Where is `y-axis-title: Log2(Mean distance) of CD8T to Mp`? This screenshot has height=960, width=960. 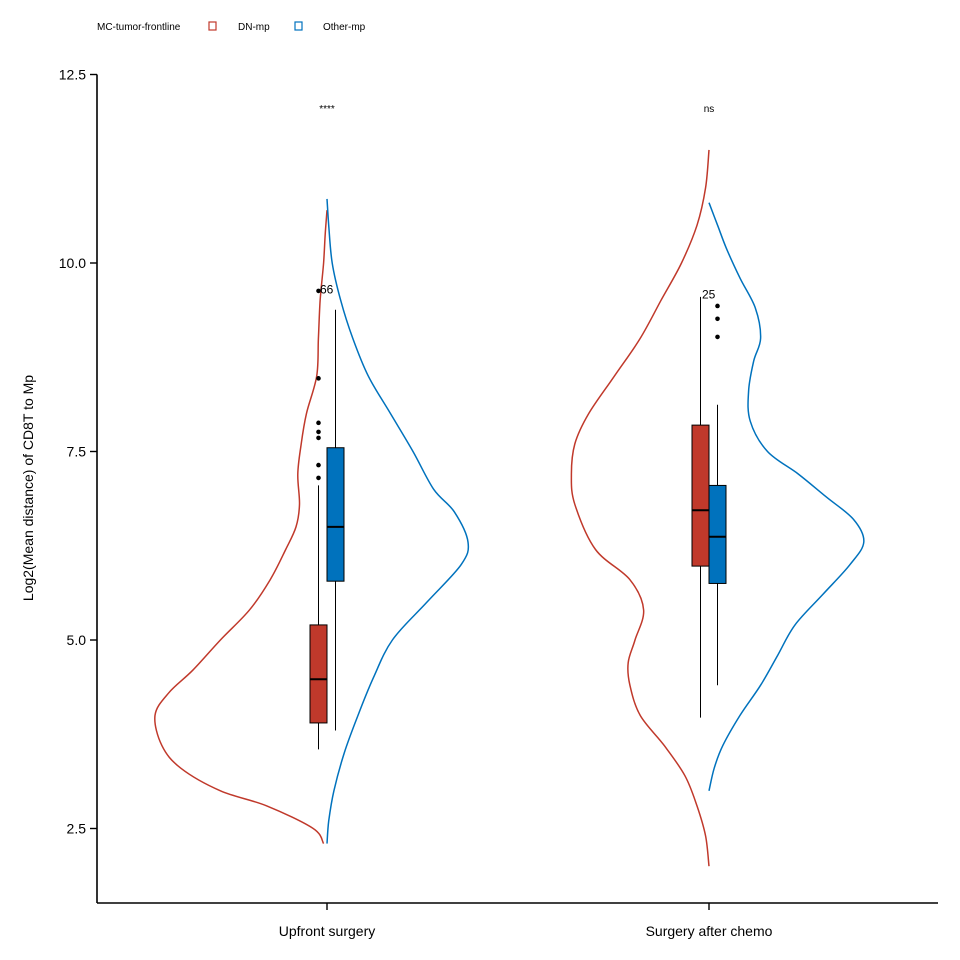
y-axis-title: Log2(Mean distance) of CD8T to Mp is located at coordinates (28, 488).